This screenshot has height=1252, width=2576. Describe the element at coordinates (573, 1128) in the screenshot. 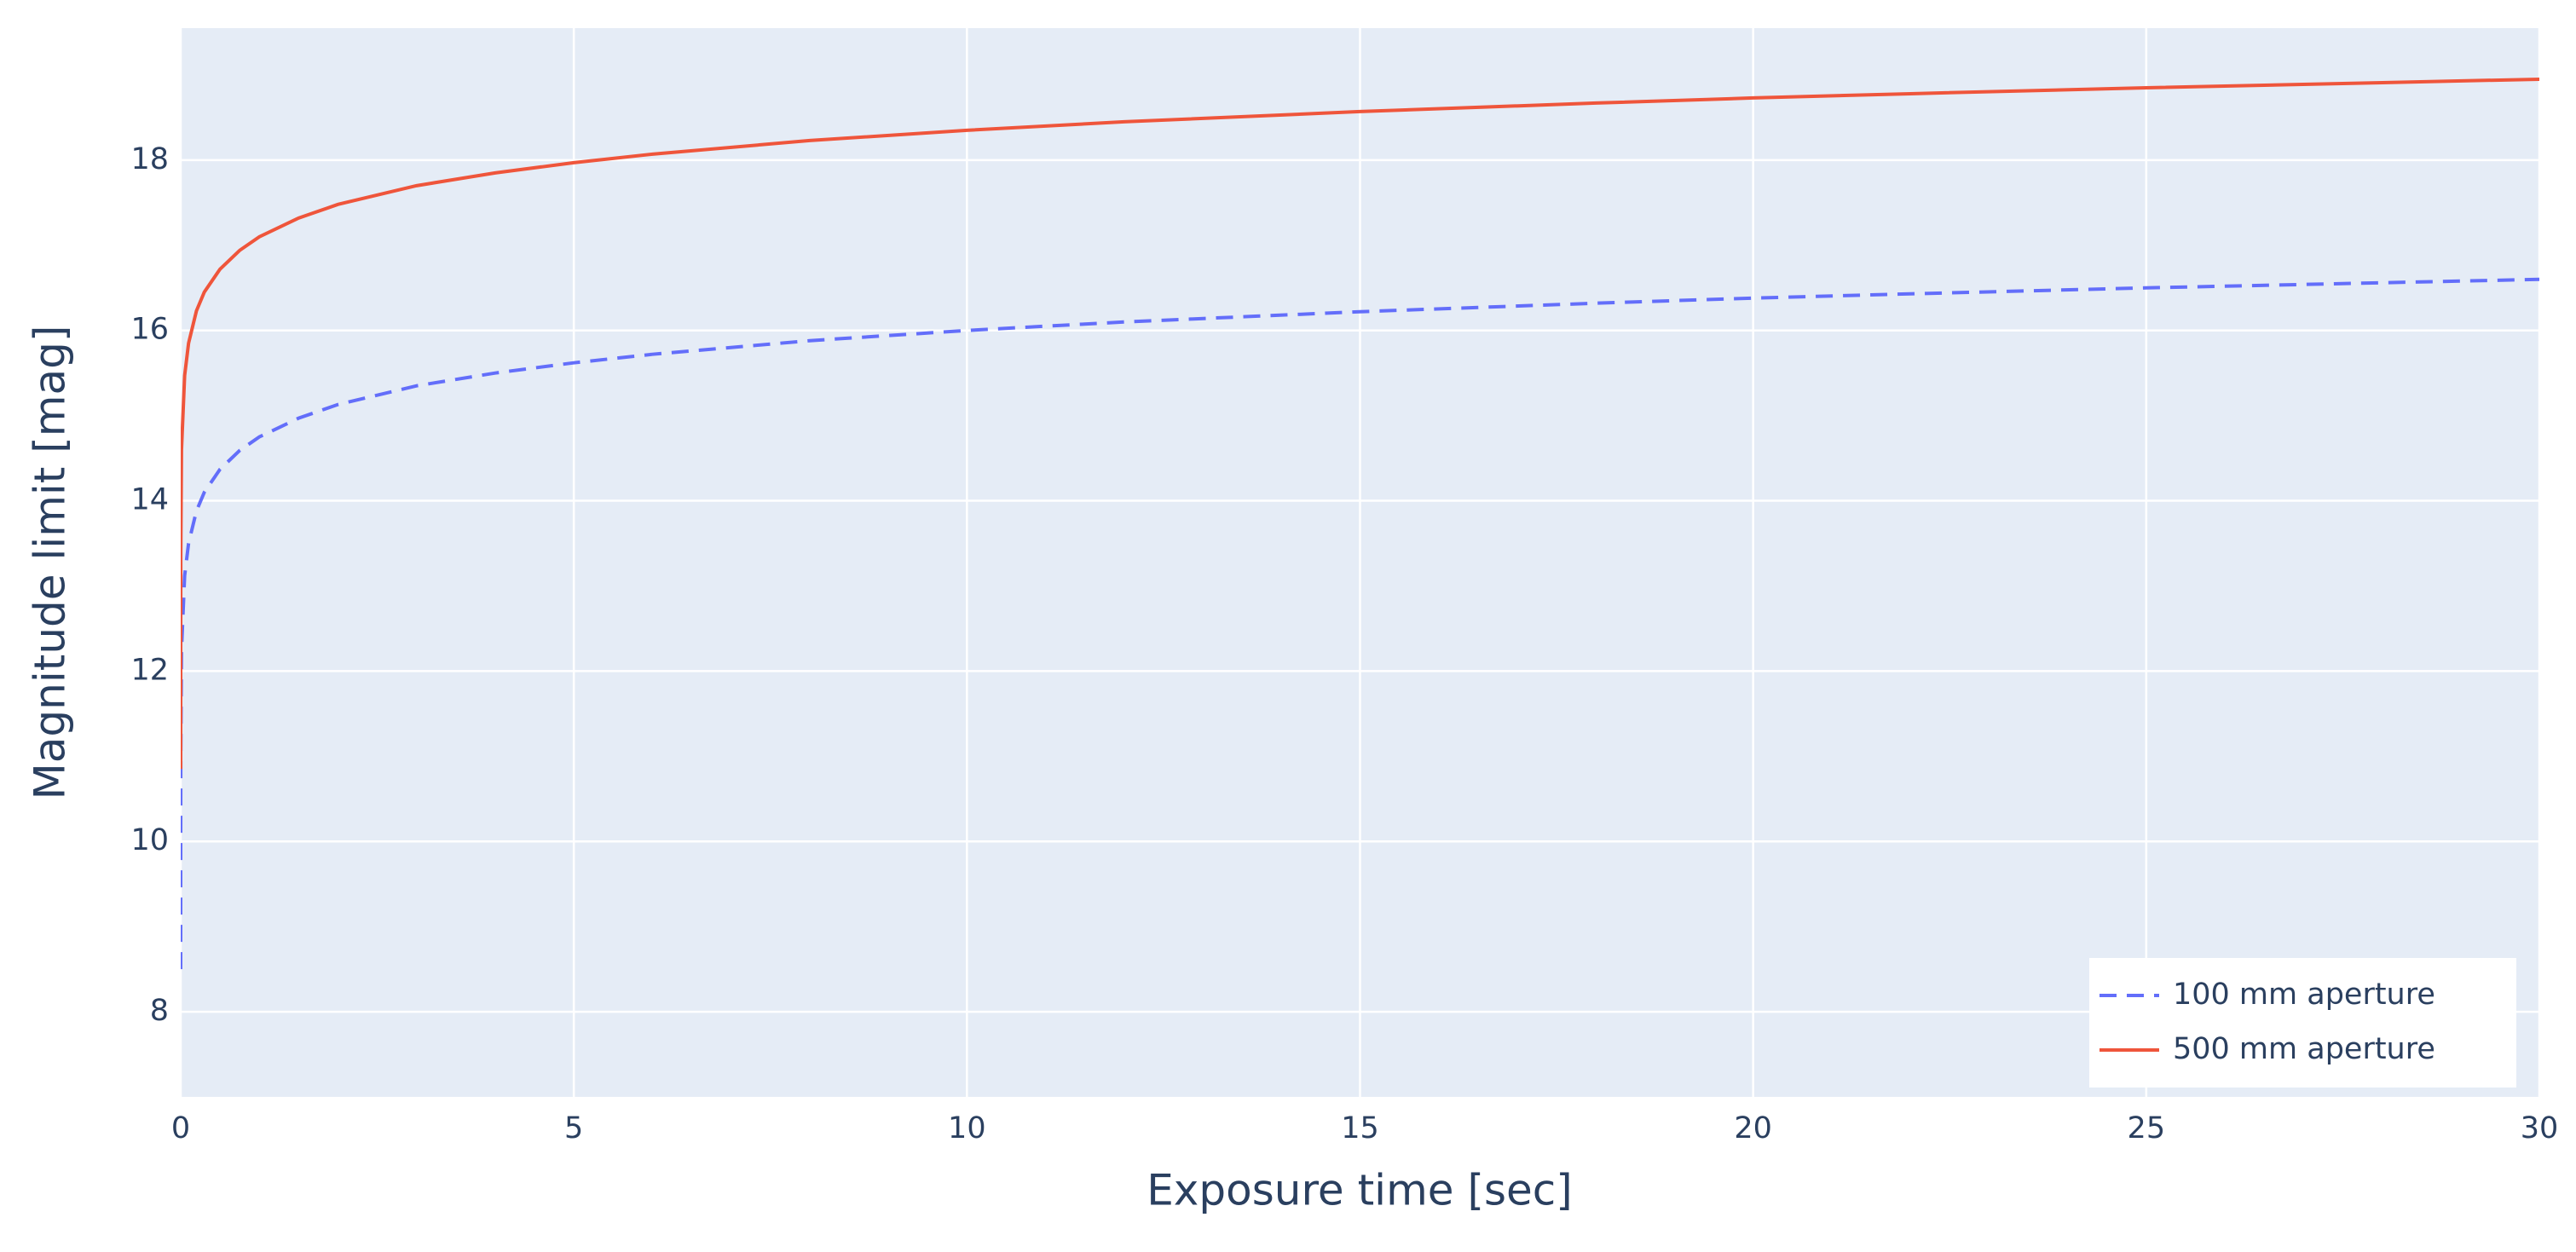

I see `x-tick-label: 5` at that location.